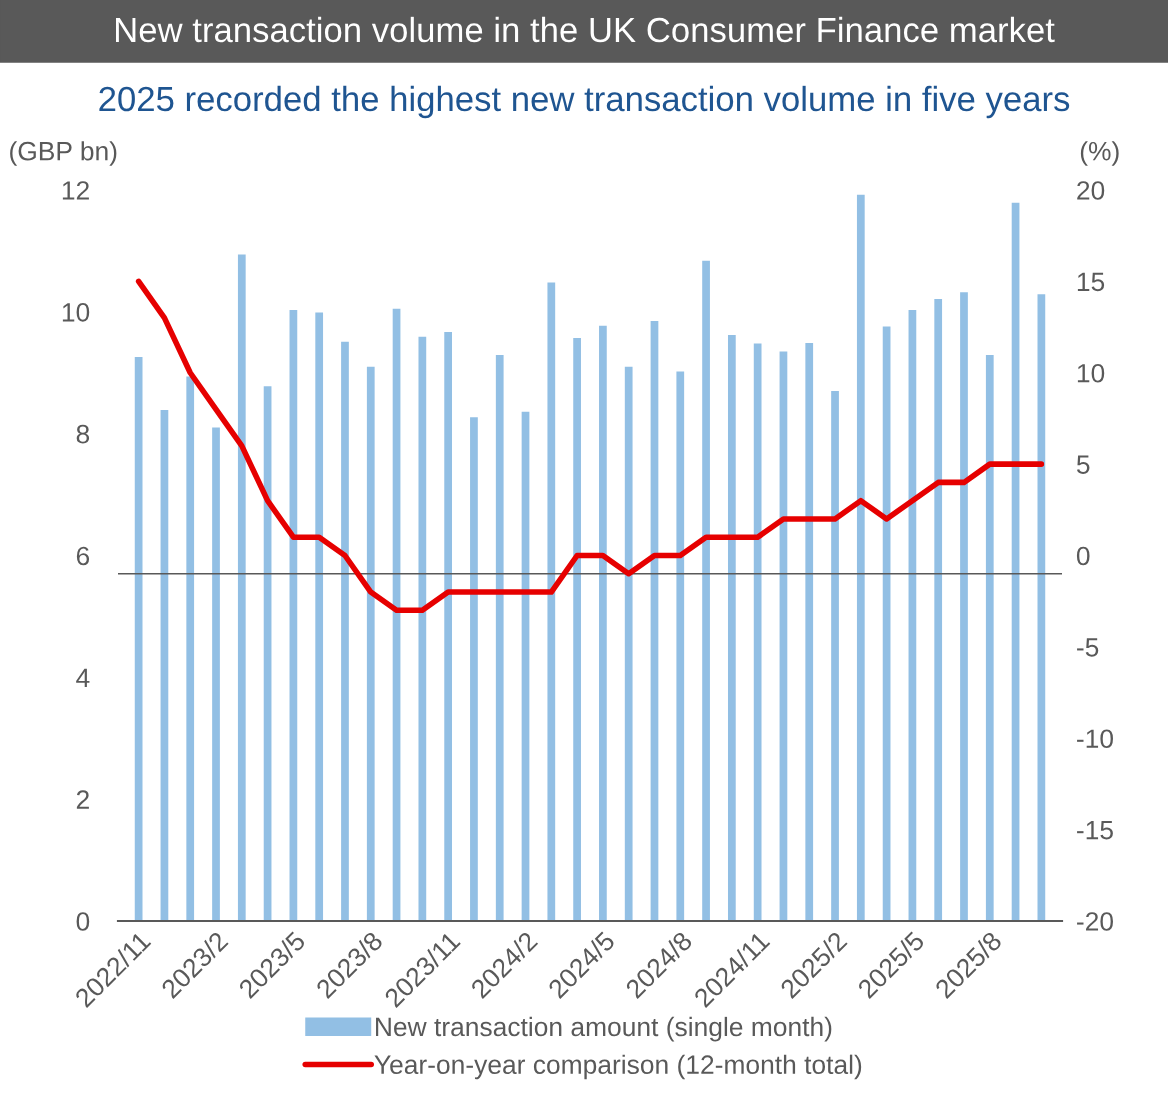 This screenshot has width=1168, height=1103. I want to click on y2-tick-label: -20, so click(1095, 921).